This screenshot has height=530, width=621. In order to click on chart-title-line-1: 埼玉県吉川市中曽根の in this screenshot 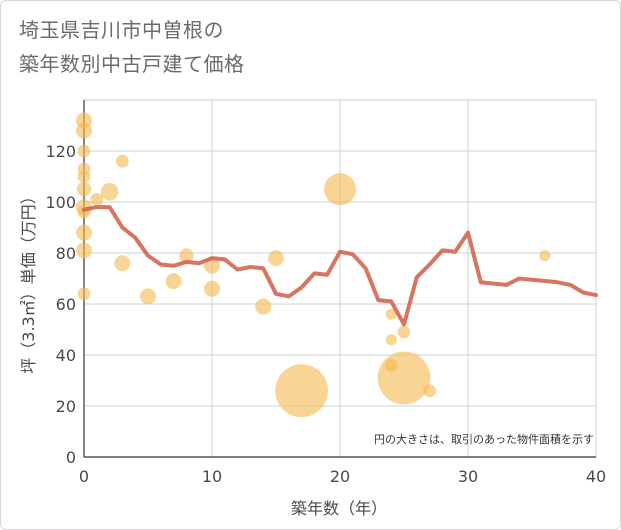, I will do `click(121, 30)`.